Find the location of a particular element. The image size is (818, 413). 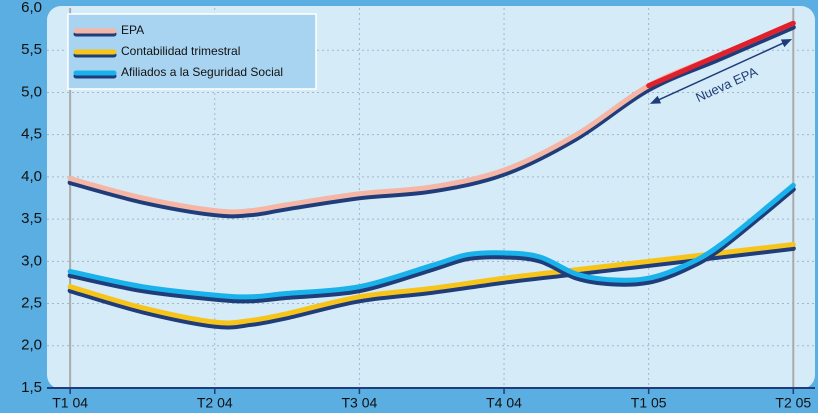

y-tick-label: 5,5 is located at coordinates (31, 49).